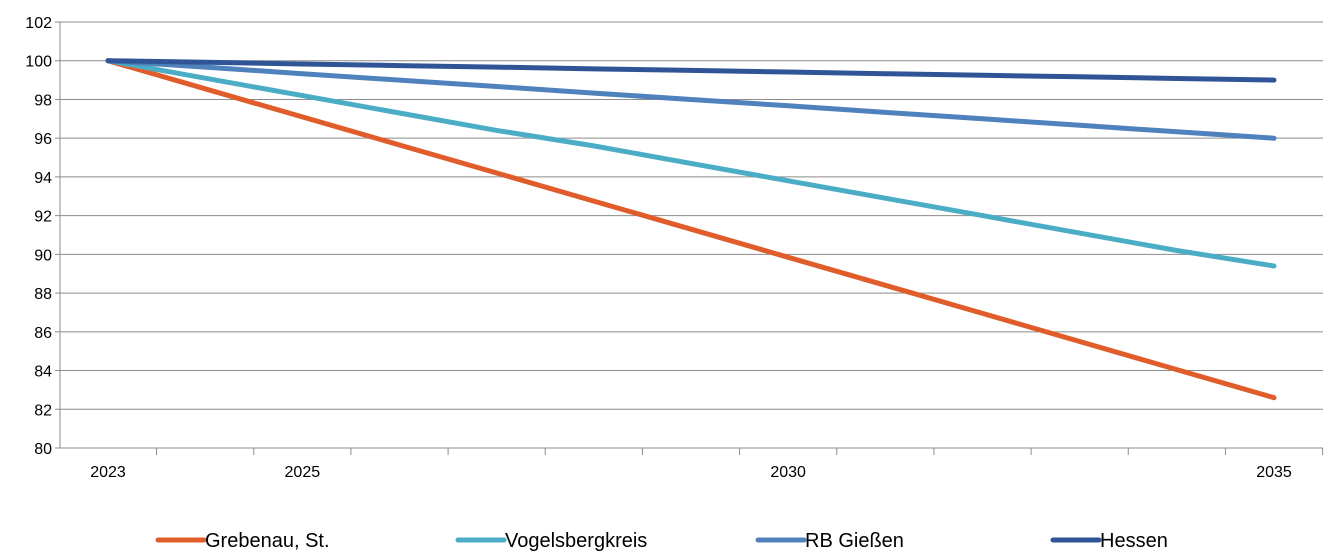  I want to click on y-tick-label: 98, so click(43, 100).